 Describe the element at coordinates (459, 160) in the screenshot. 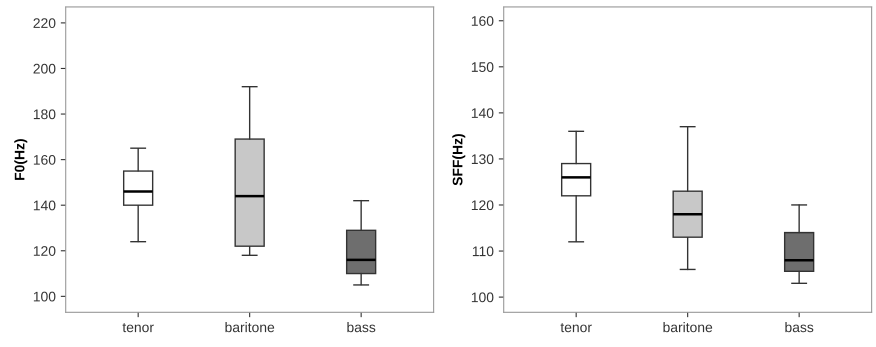

I see `y-axis-title: SFF(Hz)` at that location.